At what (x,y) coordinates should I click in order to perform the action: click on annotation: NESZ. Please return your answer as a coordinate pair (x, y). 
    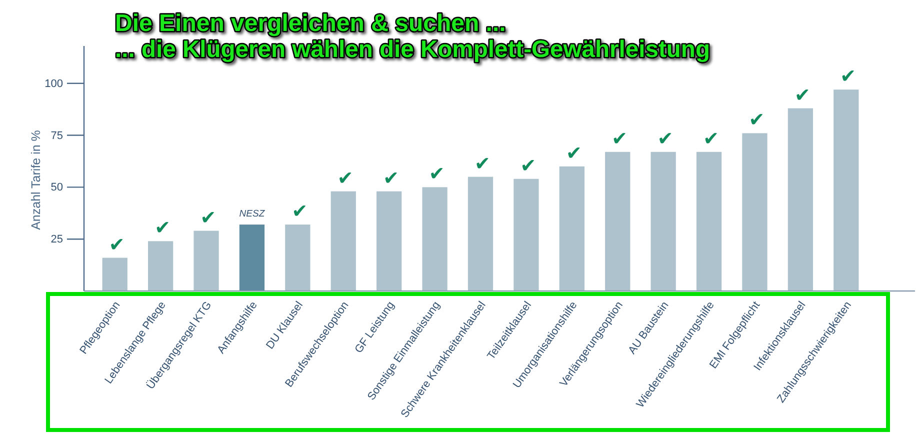
    Looking at the image, I should click on (252, 214).